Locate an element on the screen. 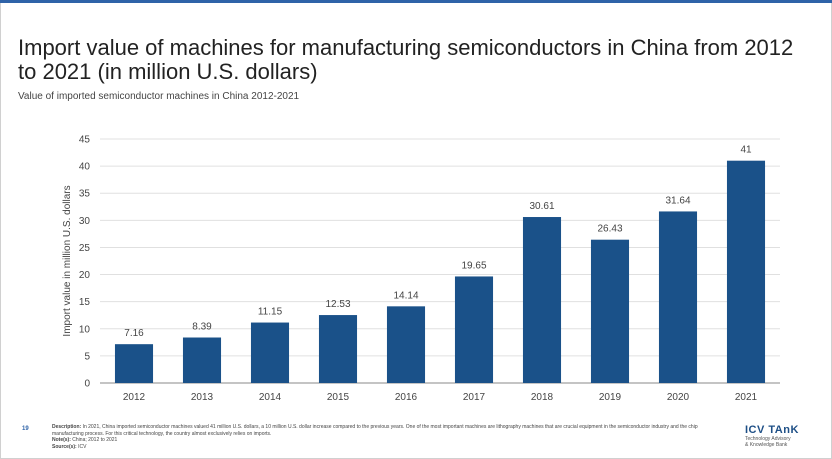 This screenshot has width=832, height=459. x-tick-label: 2020 is located at coordinates (678, 397).